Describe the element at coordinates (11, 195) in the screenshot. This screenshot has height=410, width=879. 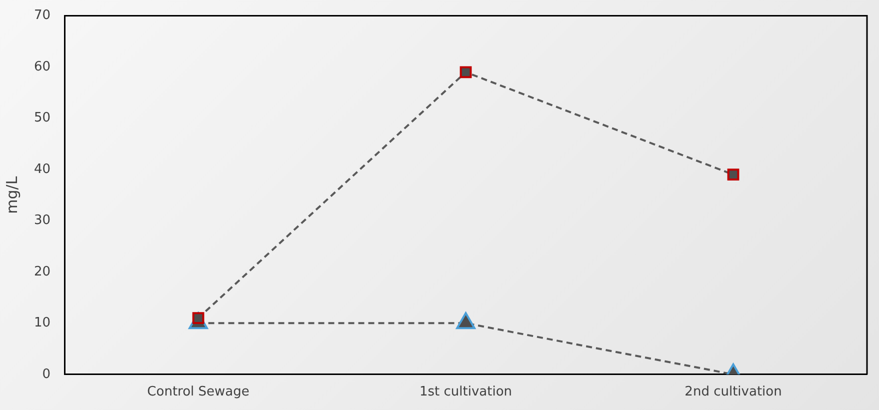
I see `y-axis-title: mg/L` at that location.